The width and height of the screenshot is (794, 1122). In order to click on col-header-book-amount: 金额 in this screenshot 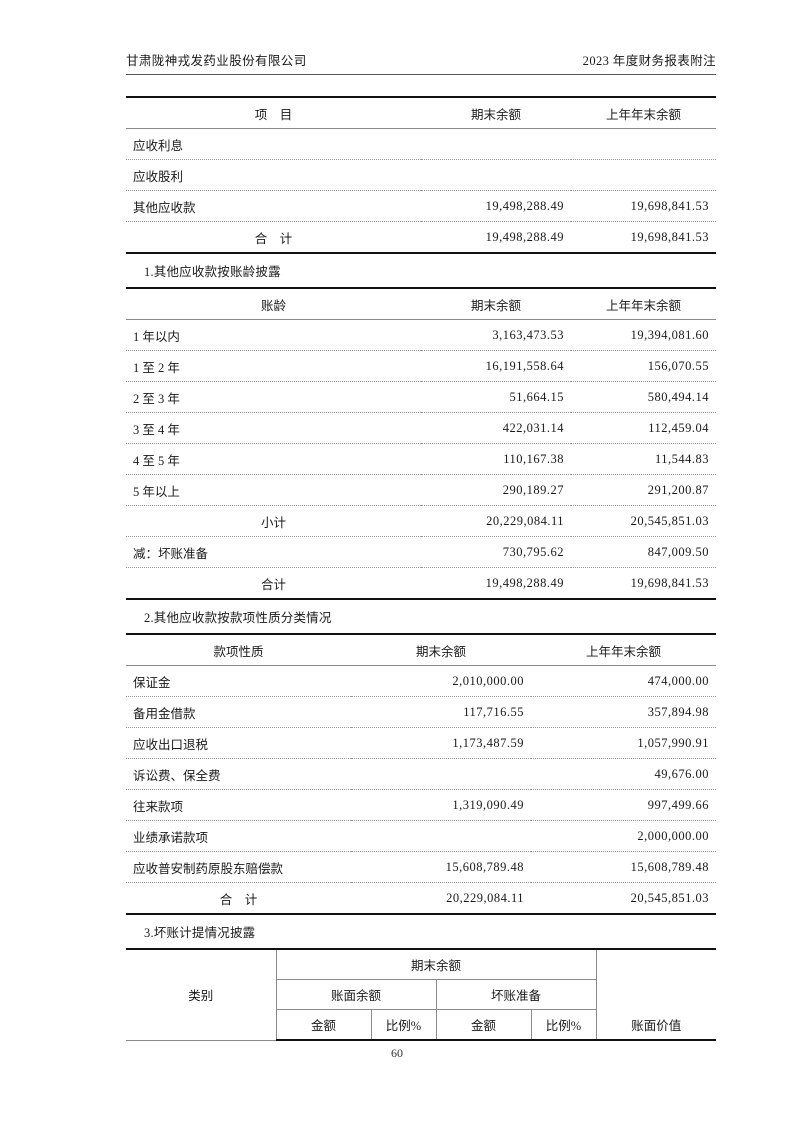, I will do `click(324, 1025)`.